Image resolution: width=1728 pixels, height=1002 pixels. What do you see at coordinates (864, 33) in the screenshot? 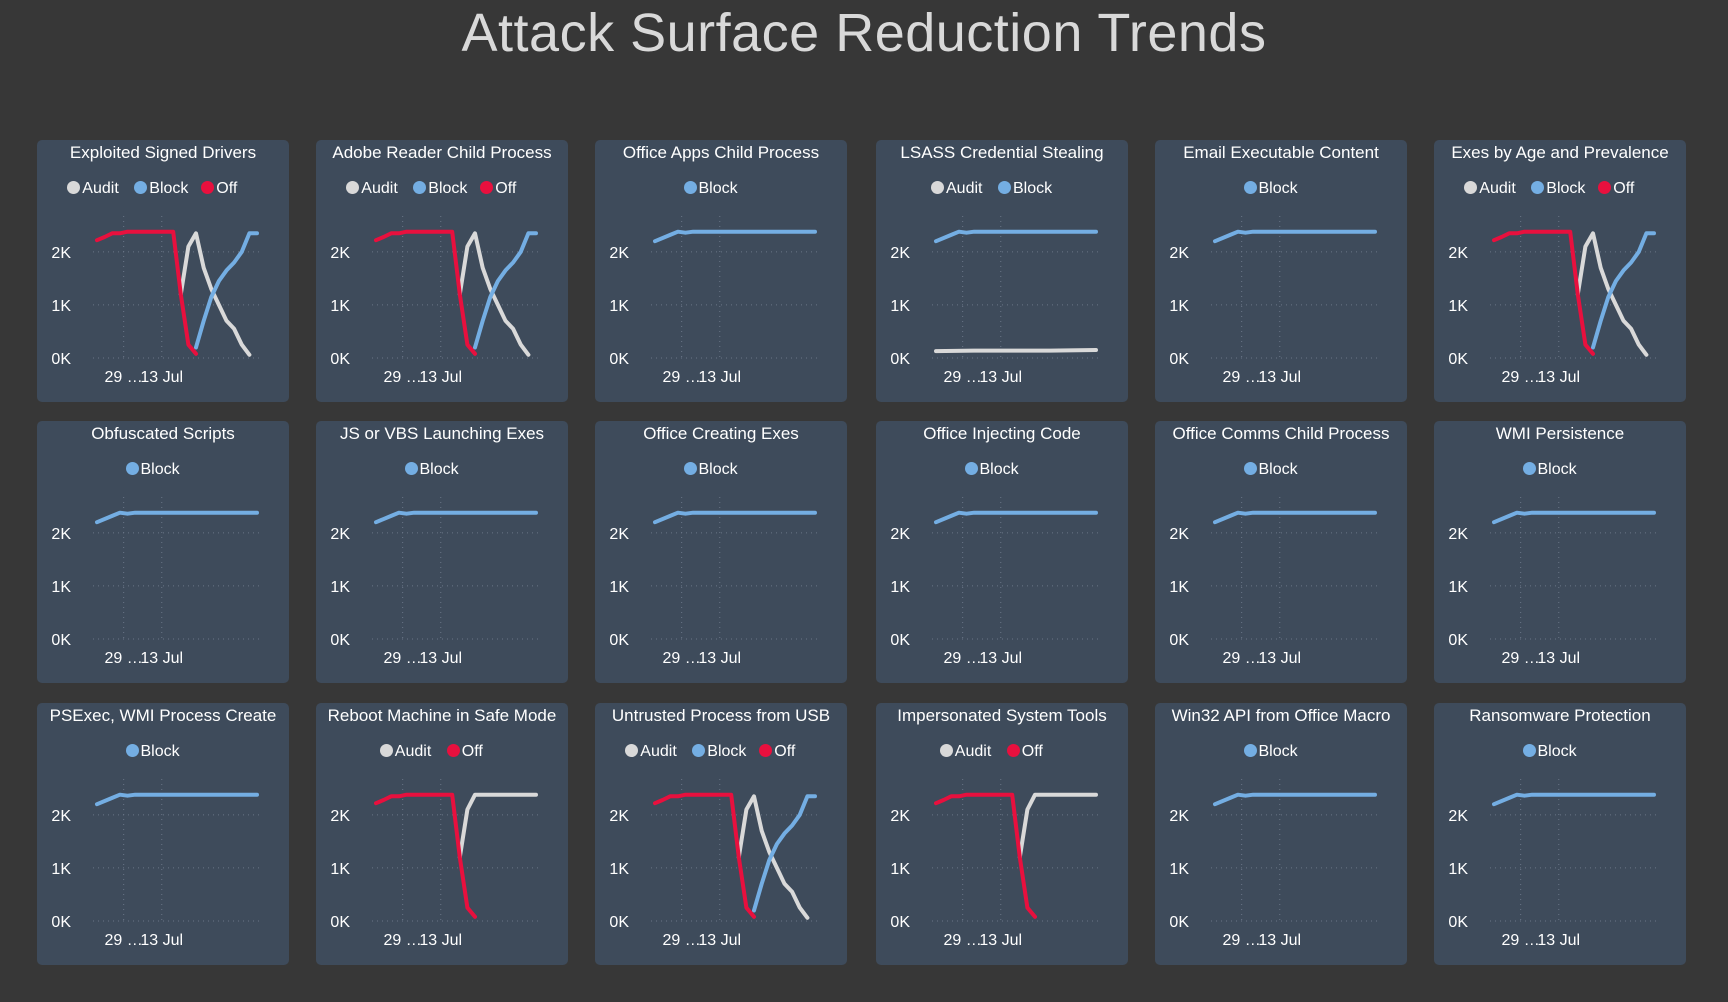
I see `page-title: Attack Surface Reduction Trends` at bounding box center [864, 33].